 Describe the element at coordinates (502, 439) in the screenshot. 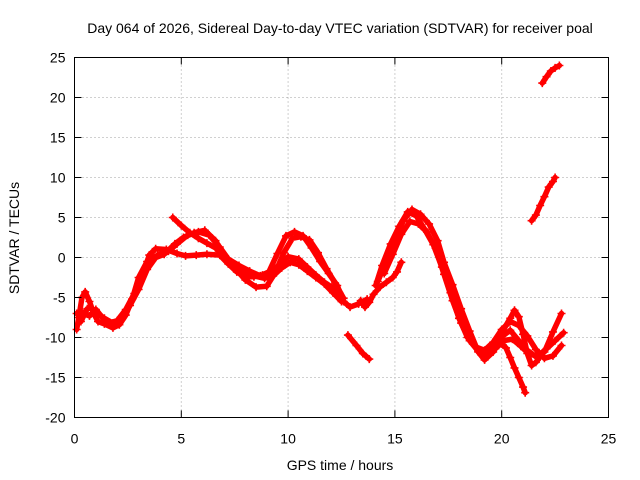

I see `x-tick-label: 20` at that location.